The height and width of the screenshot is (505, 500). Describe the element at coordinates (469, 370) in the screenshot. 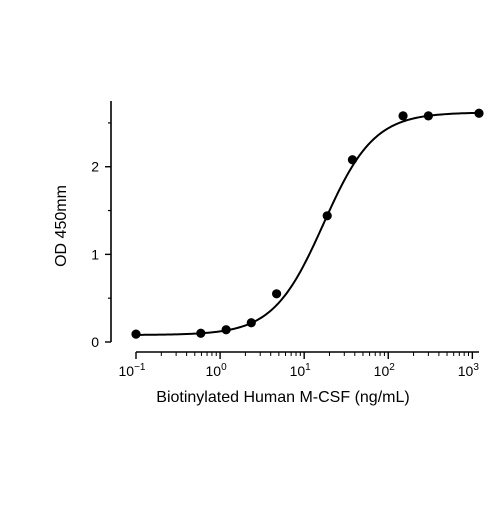

I see `x-tick-label: 10³` at that location.